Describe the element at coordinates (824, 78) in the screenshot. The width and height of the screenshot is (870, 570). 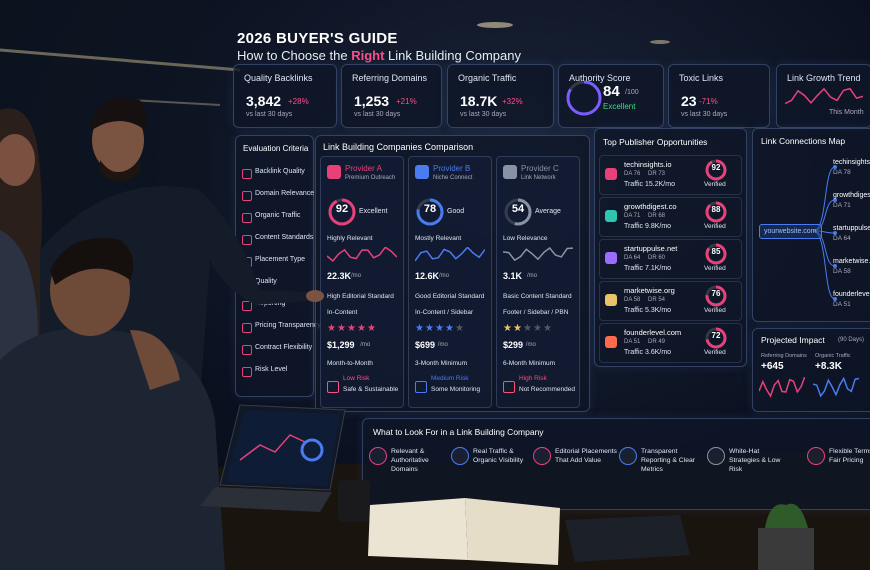
I see `kpi-label: Link Growth Trend` at that location.